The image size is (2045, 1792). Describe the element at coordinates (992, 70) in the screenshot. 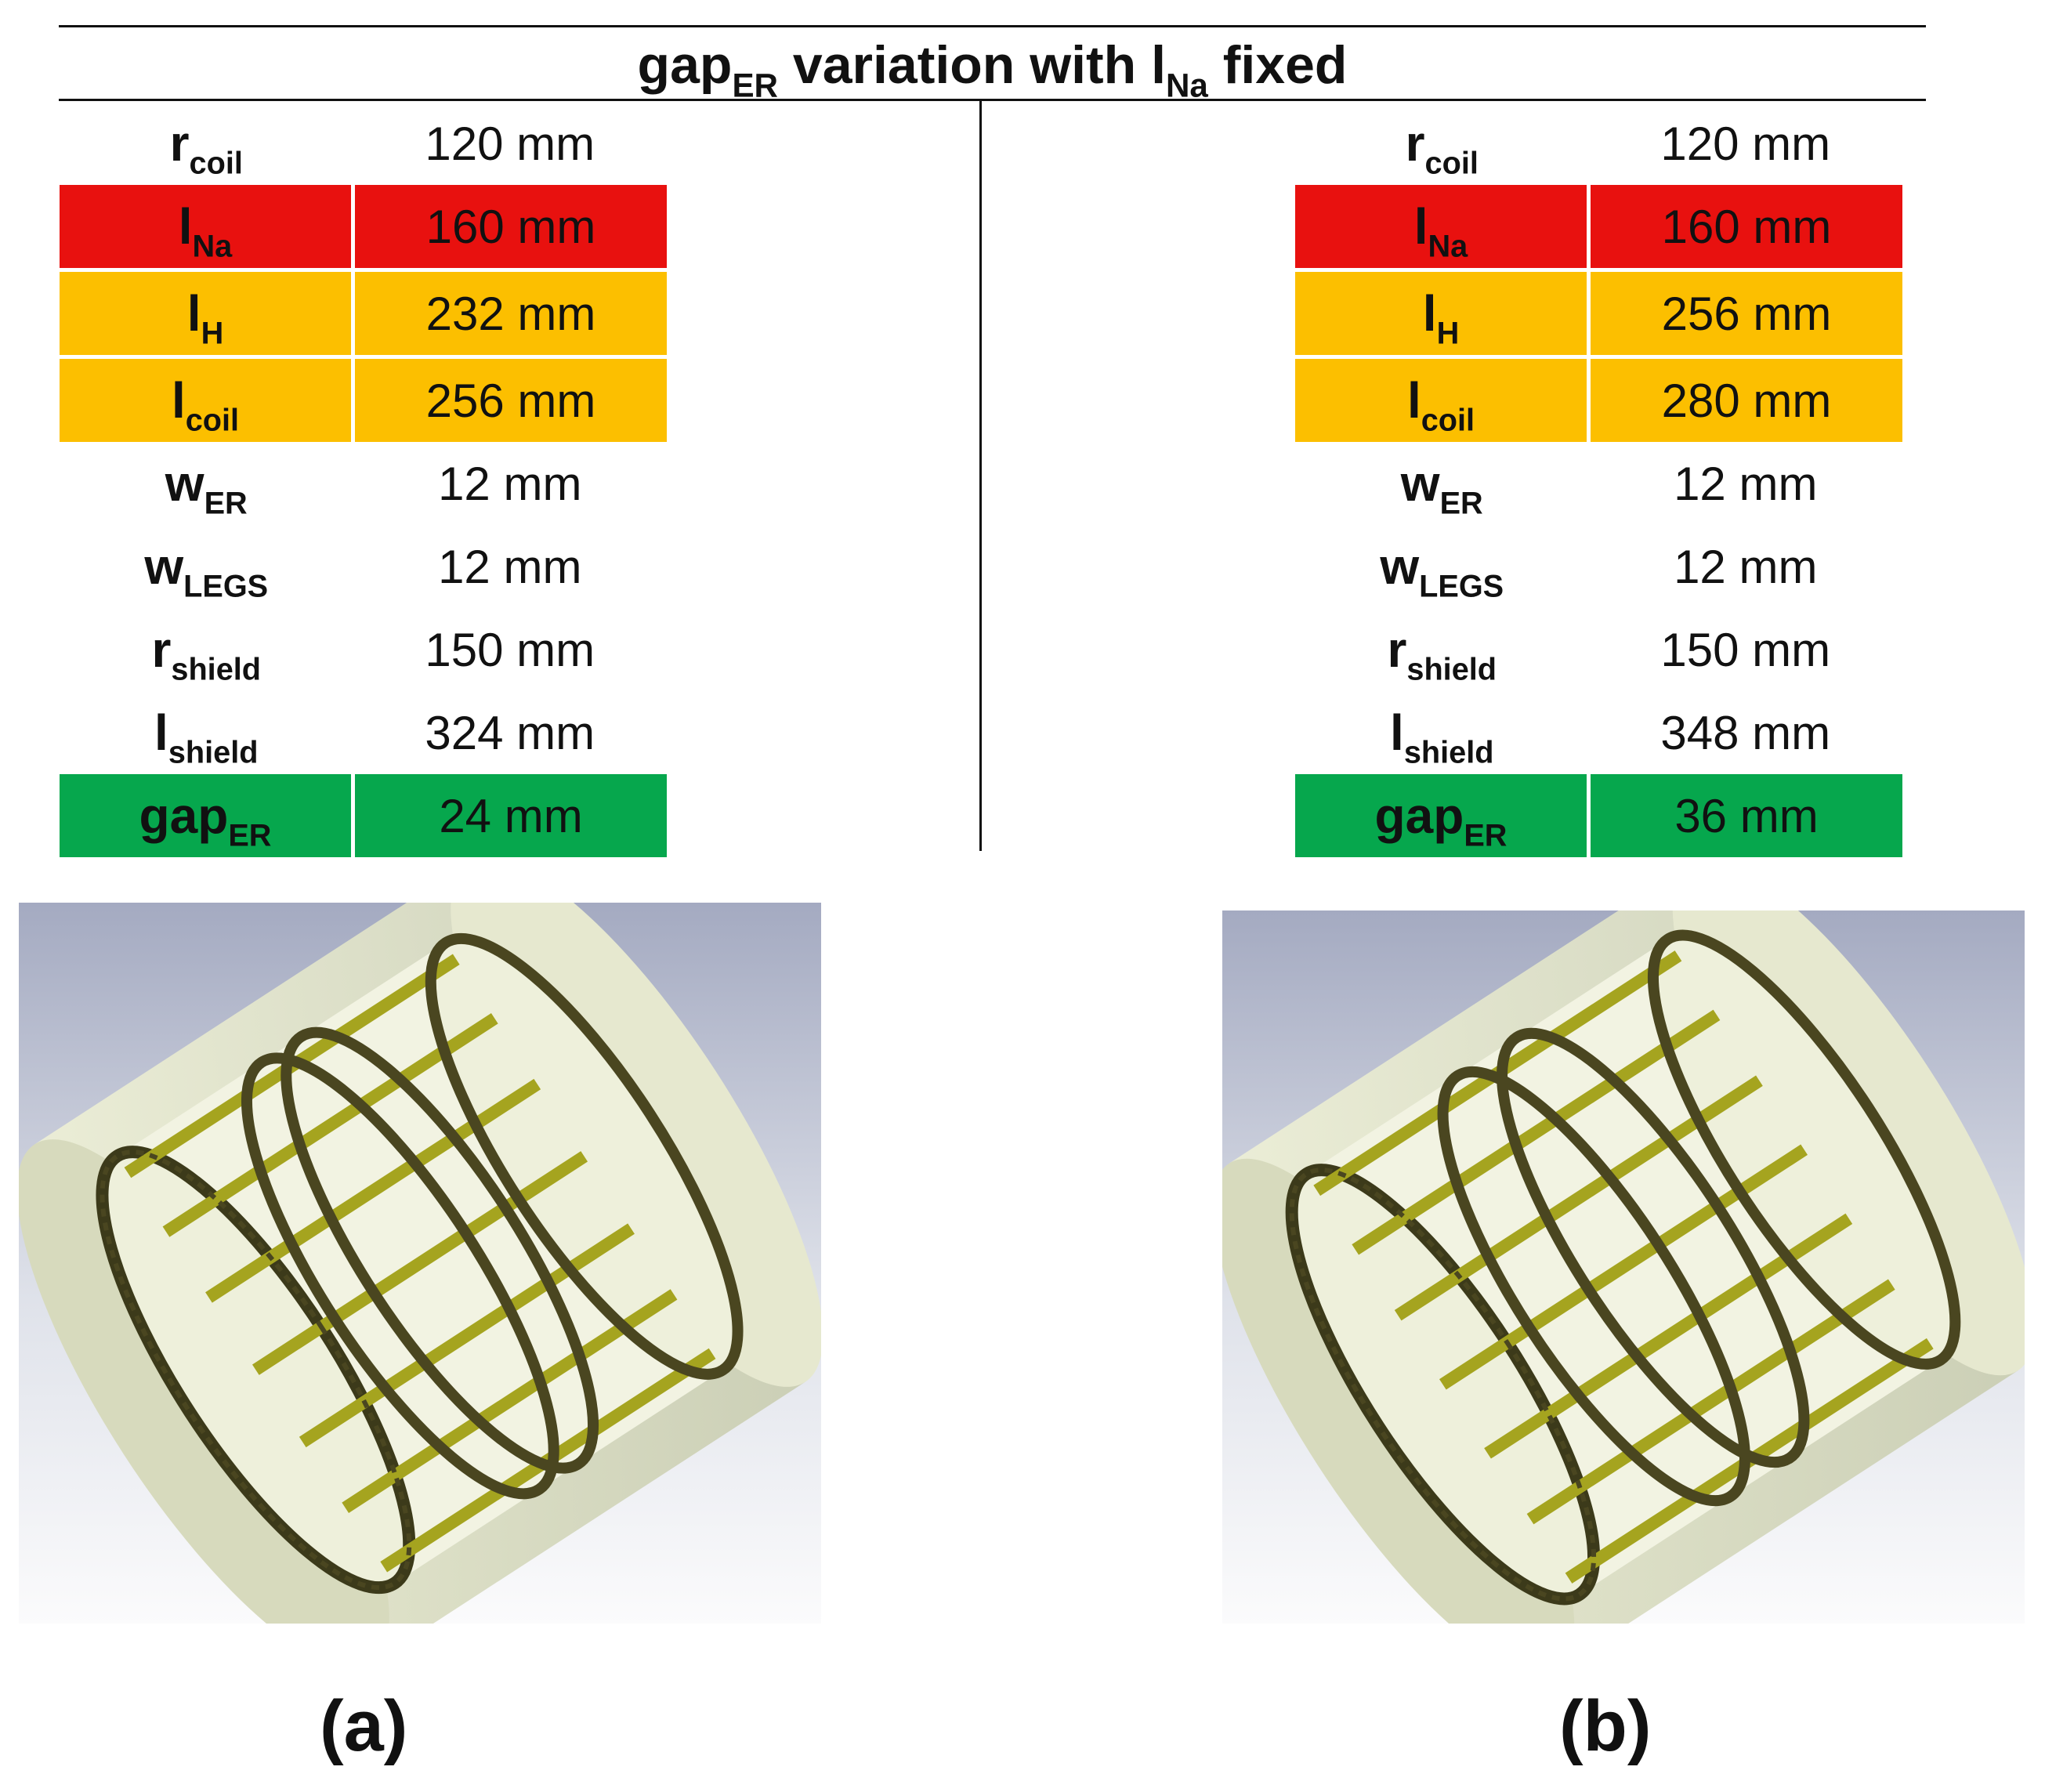

I see `table-header-title: gapER variation with lNa fixed` at that location.